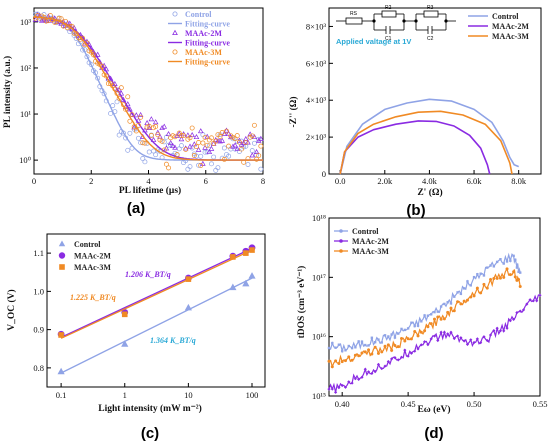 Image resolution: width=550 pixels, height=445 pixels. What do you see at coordinates (430, 8) in the screenshot?
I see `circuit-label-r3: R3` at bounding box center [430, 8].